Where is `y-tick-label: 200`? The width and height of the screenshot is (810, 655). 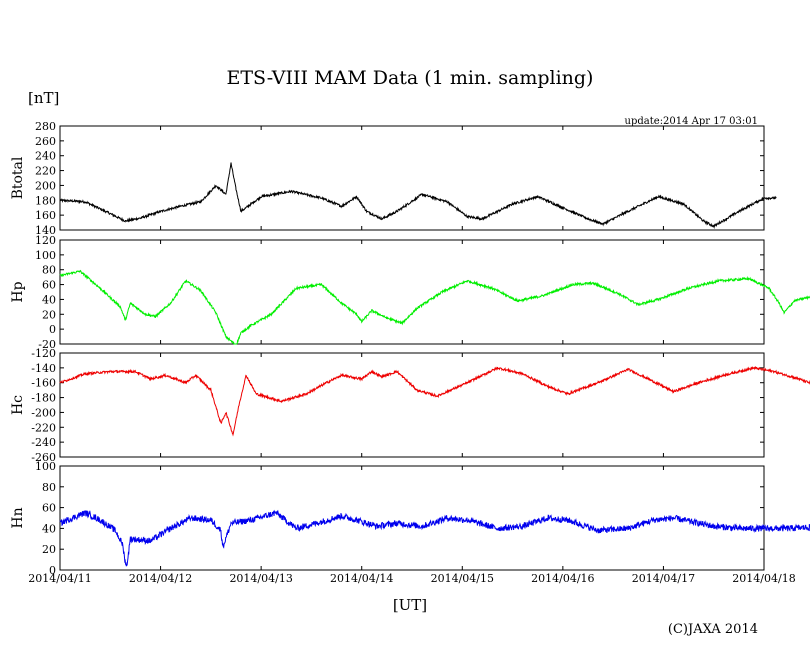
y-tick-label: 200 is located at coordinates (45, 185).